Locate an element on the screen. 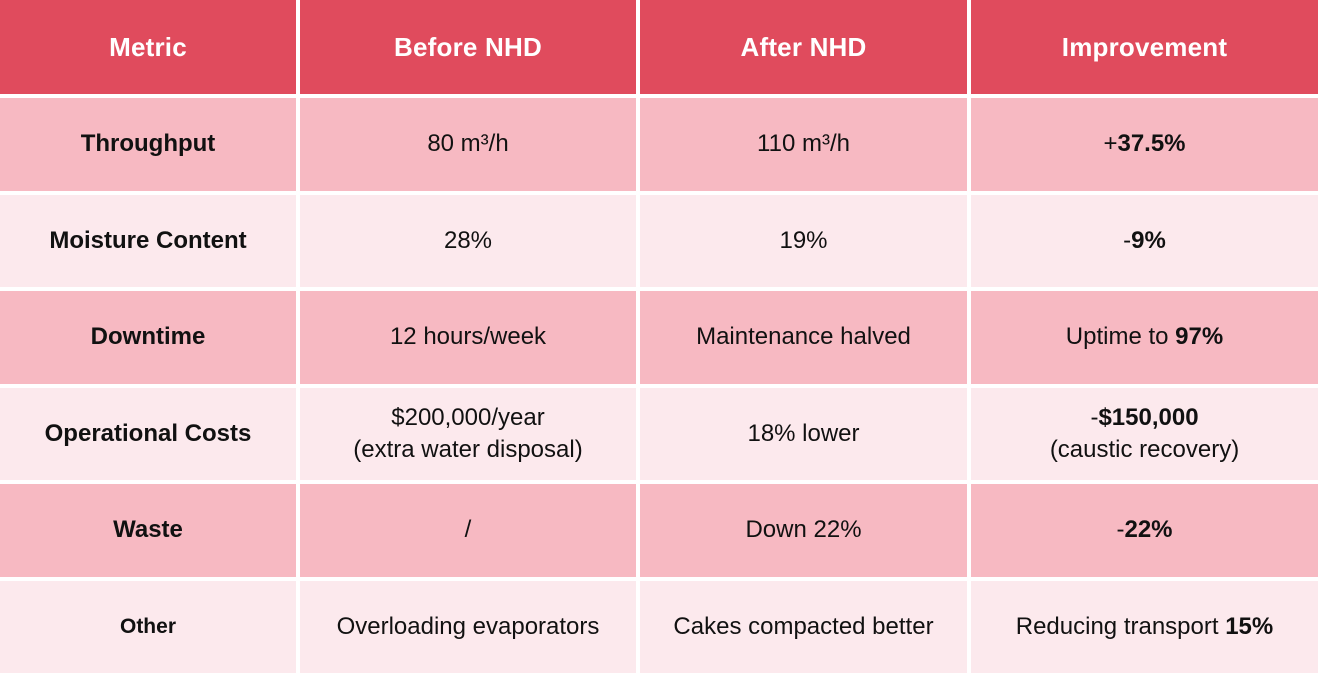 This screenshot has width=1318, height=673. metric-cell: Waste is located at coordinates (148, 530).